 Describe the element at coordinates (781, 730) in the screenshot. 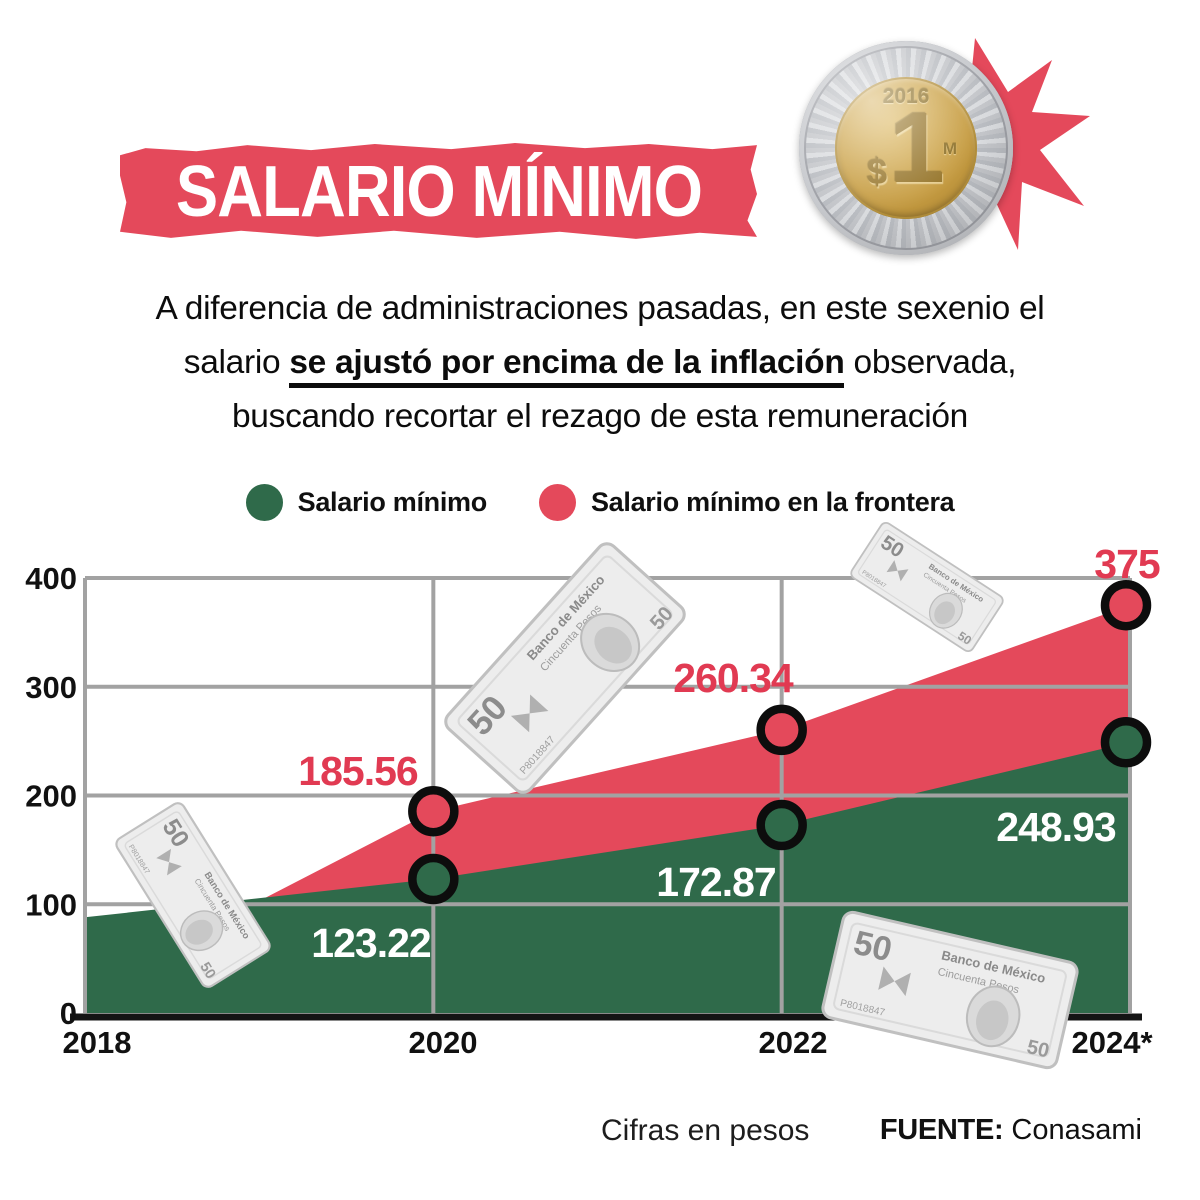

I see `data-marker-frontera-2022` at that location.